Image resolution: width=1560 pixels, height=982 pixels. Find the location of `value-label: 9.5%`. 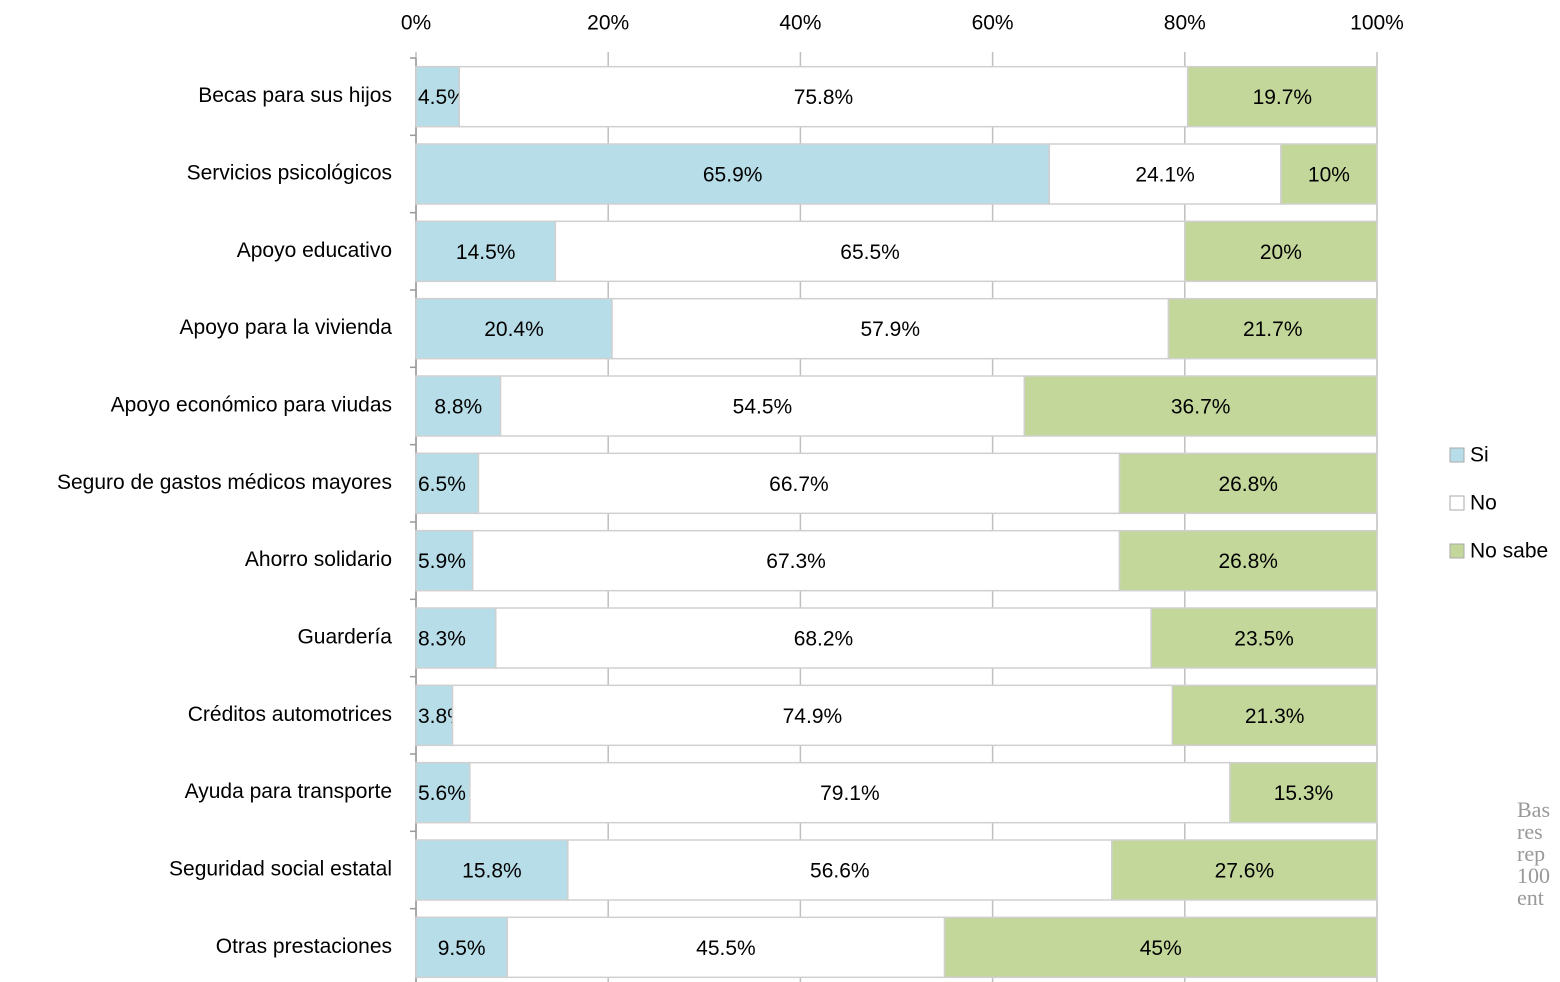

value-label: 9.5% is located at coordinates (462, 948).